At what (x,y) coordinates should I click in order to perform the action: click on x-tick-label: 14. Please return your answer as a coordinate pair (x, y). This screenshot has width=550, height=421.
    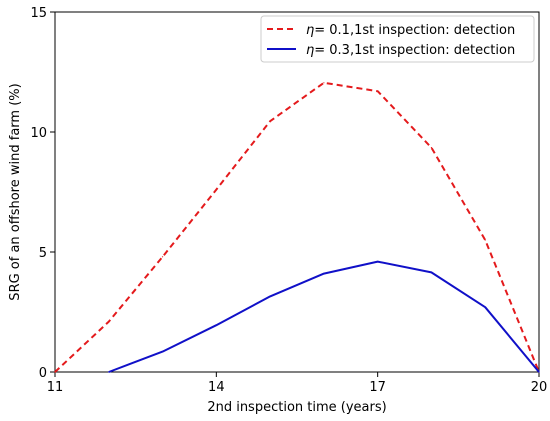
    Looking at the image, I should click on (216, 387).